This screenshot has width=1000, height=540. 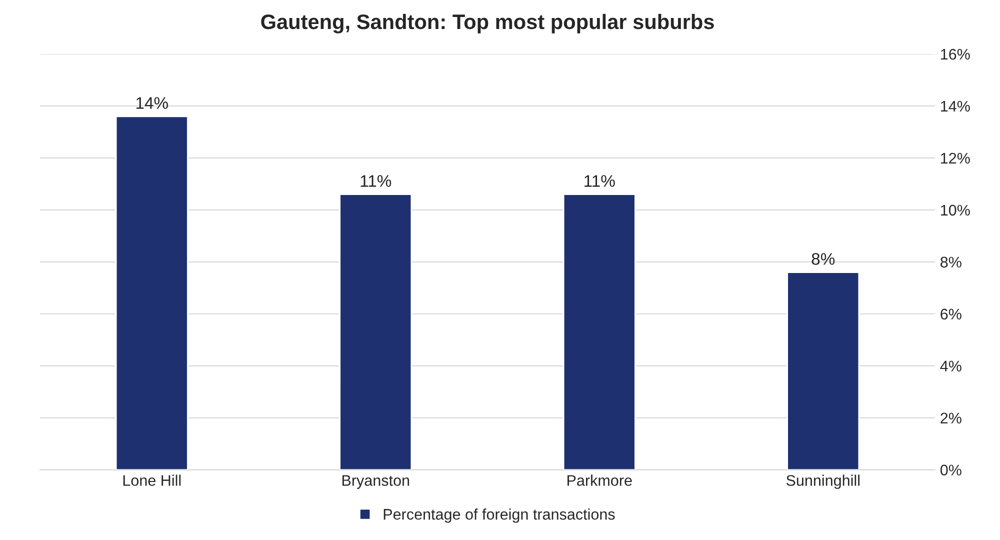 I want to click on y-tick-label: 12%, so click(x=955, y=158).